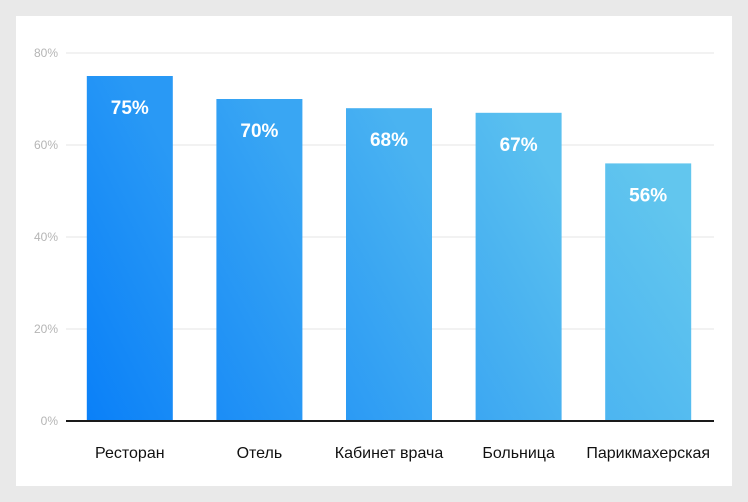 The height and width of the screenshot is (502, 748). Describe the element at coordinates (519, 145) in the screenshot. I see `data-label: 67%` at that location.